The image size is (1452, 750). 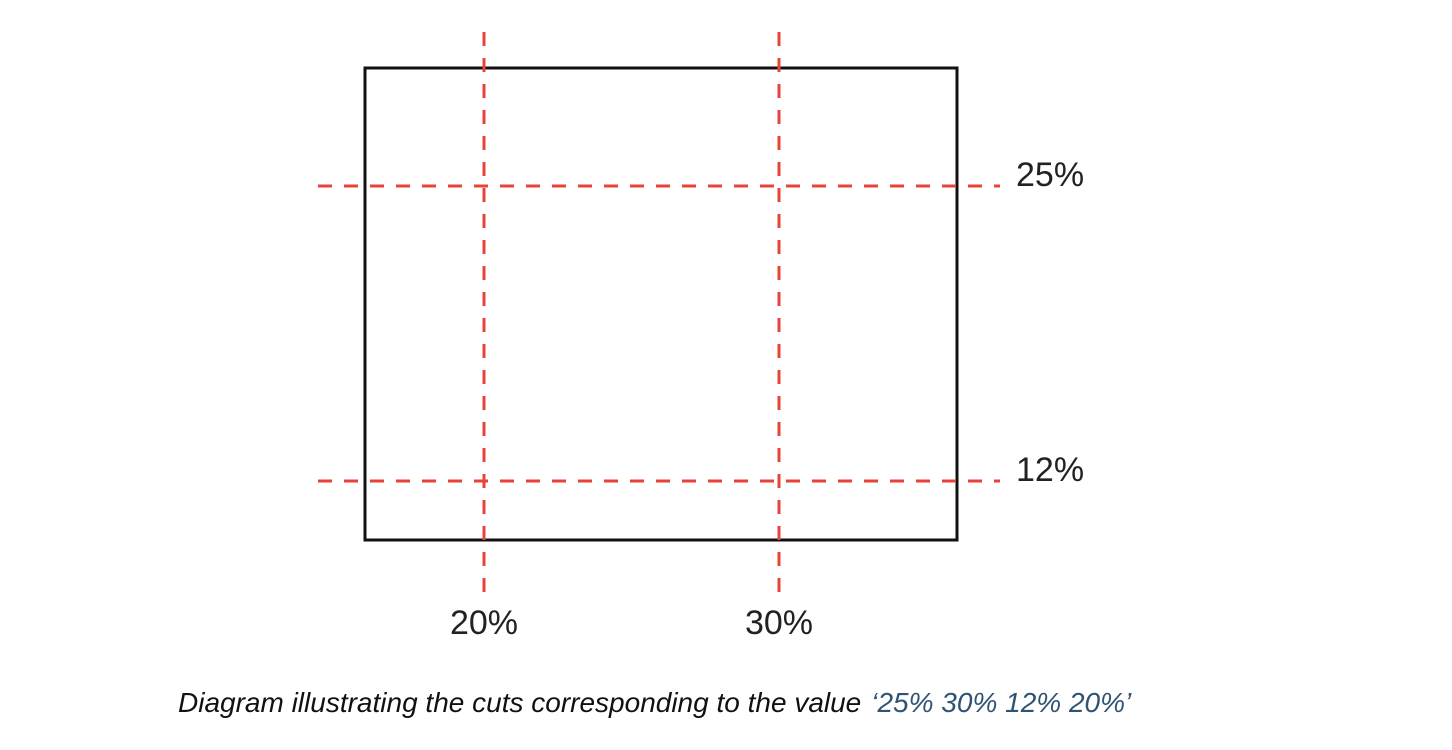 I want to click on cut-label: 20%, so click(x=484, y=623).